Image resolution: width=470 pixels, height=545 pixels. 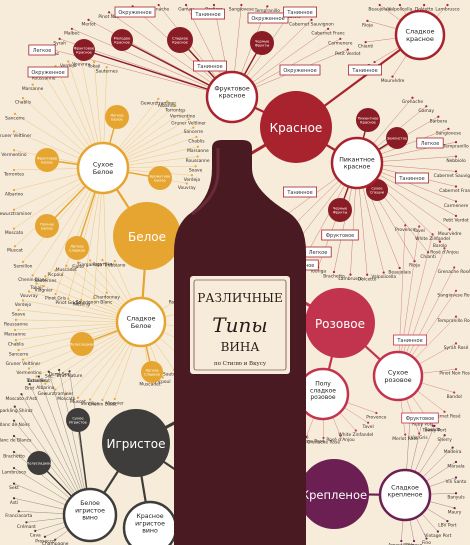 I want to click on leaf-label: Dolcetto, so click(x=367, y=279).